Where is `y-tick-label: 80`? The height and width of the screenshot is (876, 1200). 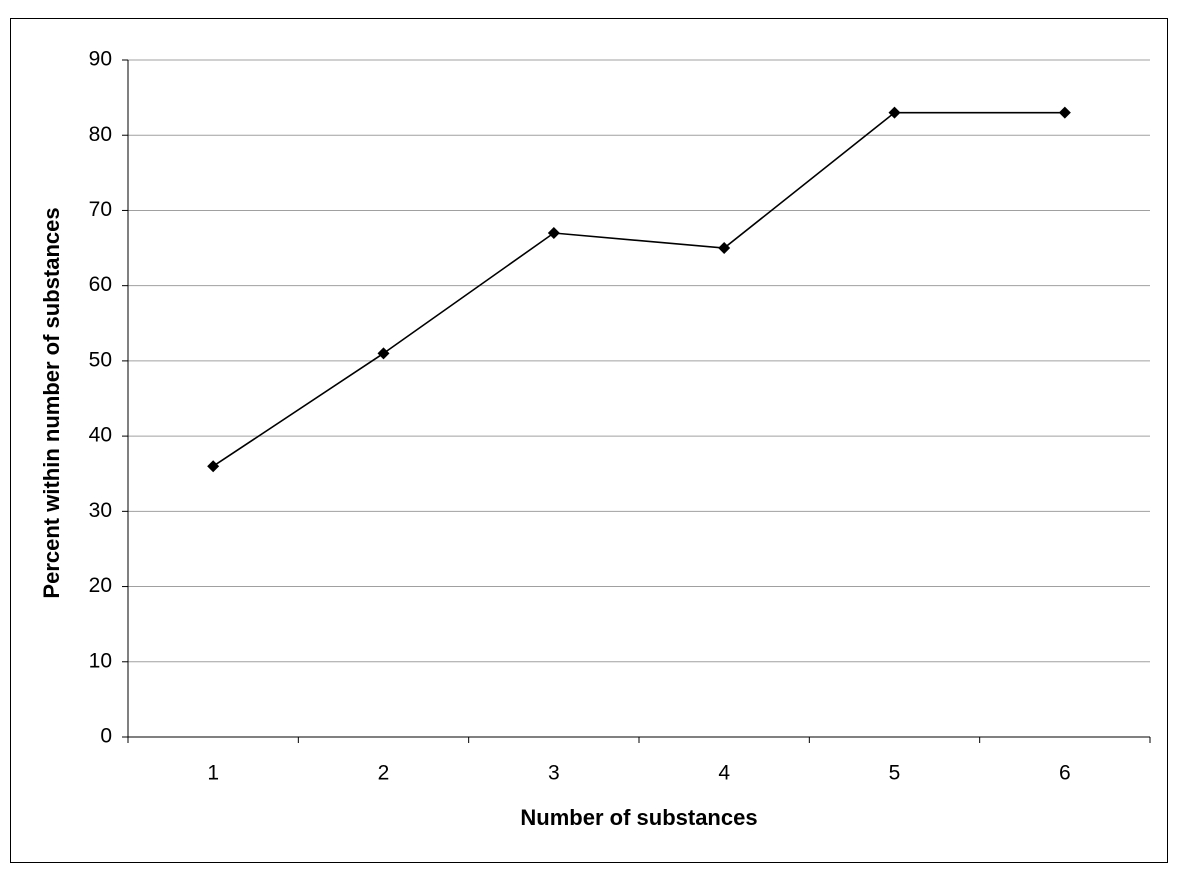
y-tick-label: 80 is located at coordinates (100, 134).